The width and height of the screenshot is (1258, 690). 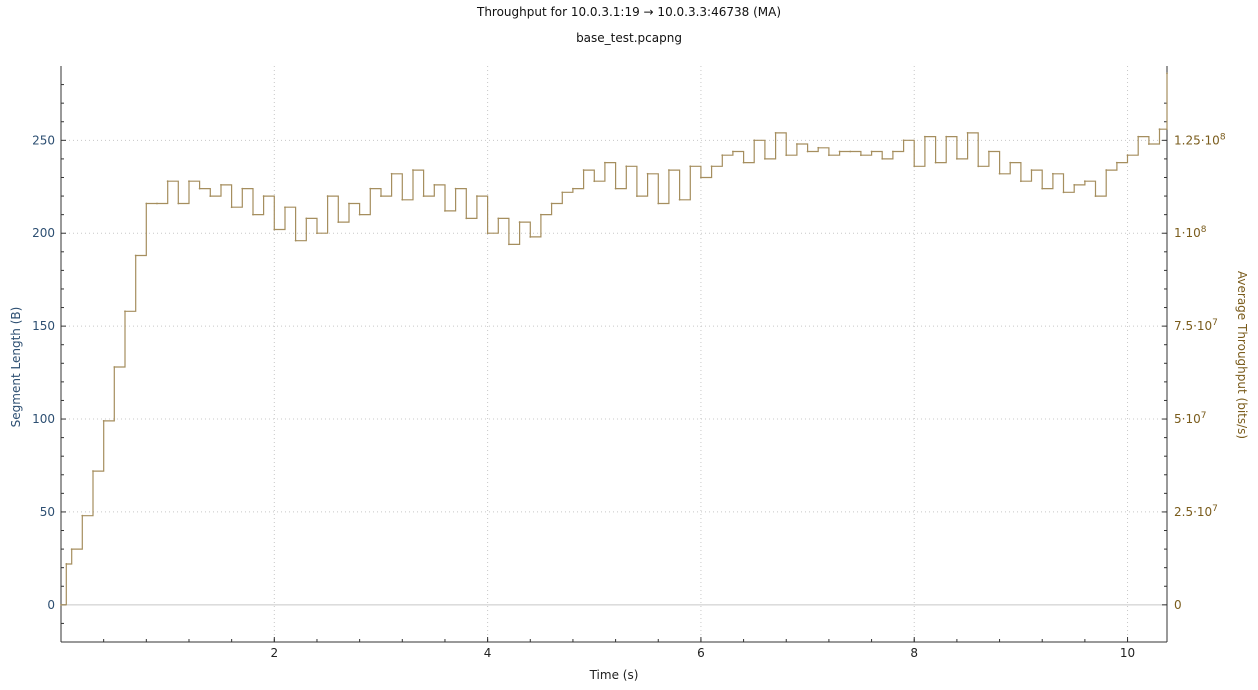 I want to click on y-left-tick-label: 50, so click(x=47, y=512).